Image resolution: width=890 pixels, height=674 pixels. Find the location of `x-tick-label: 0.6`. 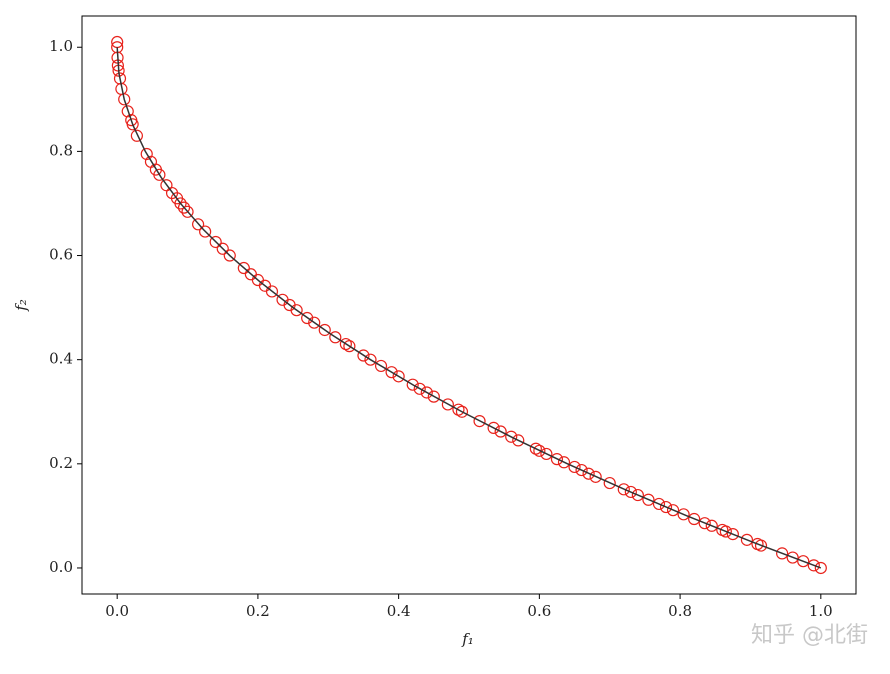

x-tick-label: 0.6 is located at coordinates (539, 611).